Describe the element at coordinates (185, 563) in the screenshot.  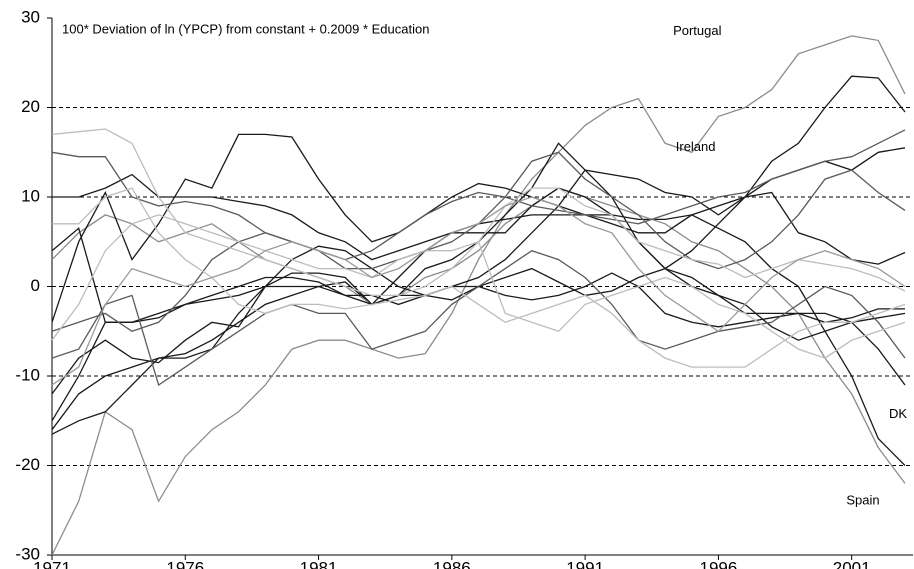
I see `x-tick-label: 1976` at that location.